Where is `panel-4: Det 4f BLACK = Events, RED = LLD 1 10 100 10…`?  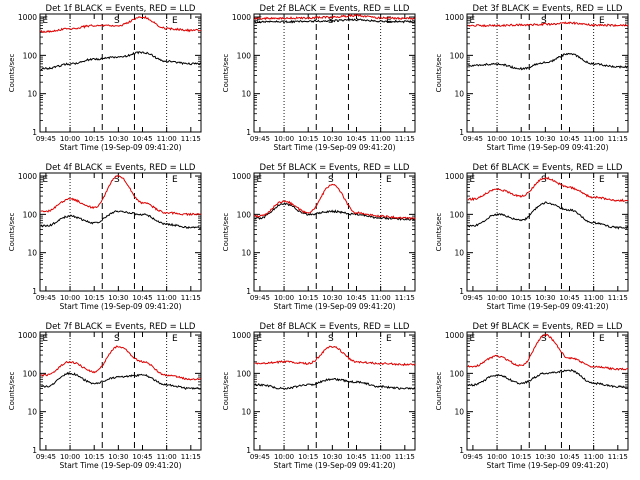 panel-4: Det 4f BLACK = Events, RED = LLD 1 10 100 10… is located at coordinates (105, 237).